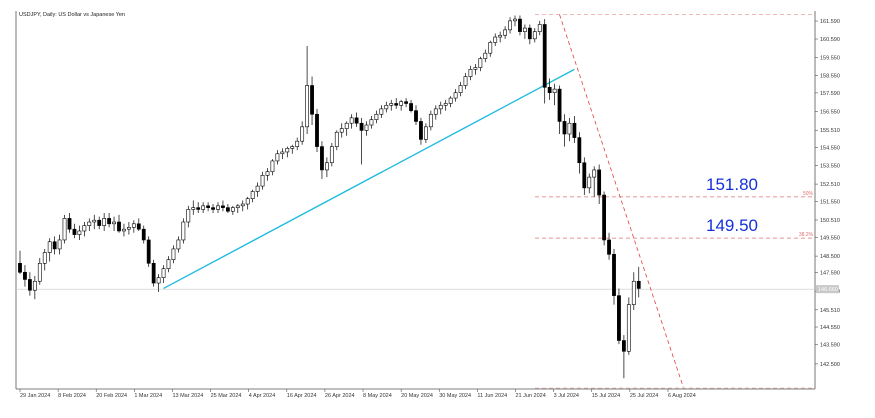 The width and height of the screenshot is (875, 418). I want to click on price-annotation: 151.80, so click(732, 184).